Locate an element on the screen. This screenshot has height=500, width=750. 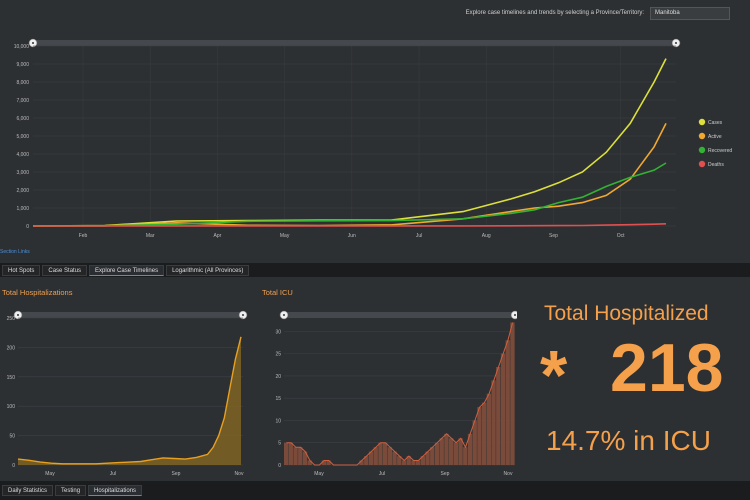
icu-y-tick: 0 is located at coordinates (279, 466).